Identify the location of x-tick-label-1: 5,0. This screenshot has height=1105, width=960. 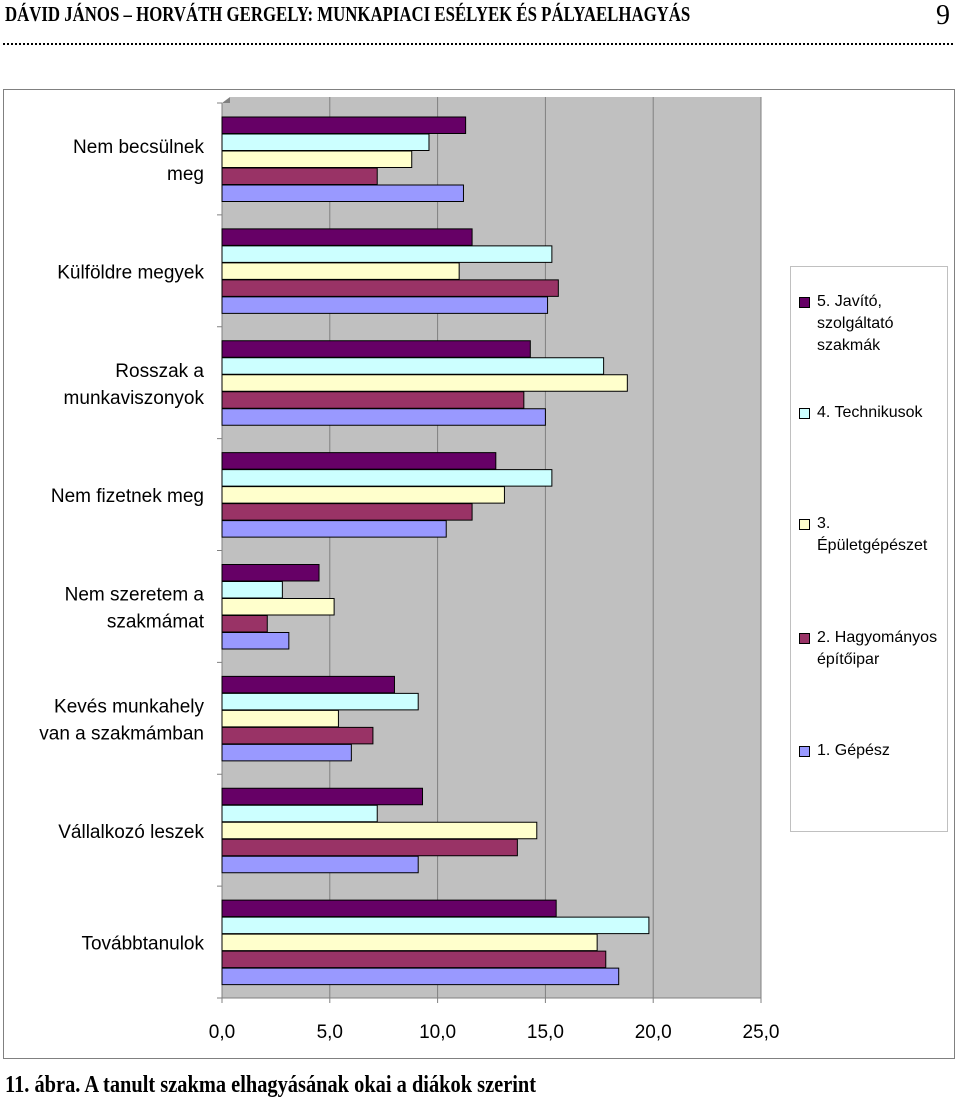
(330, 1032).